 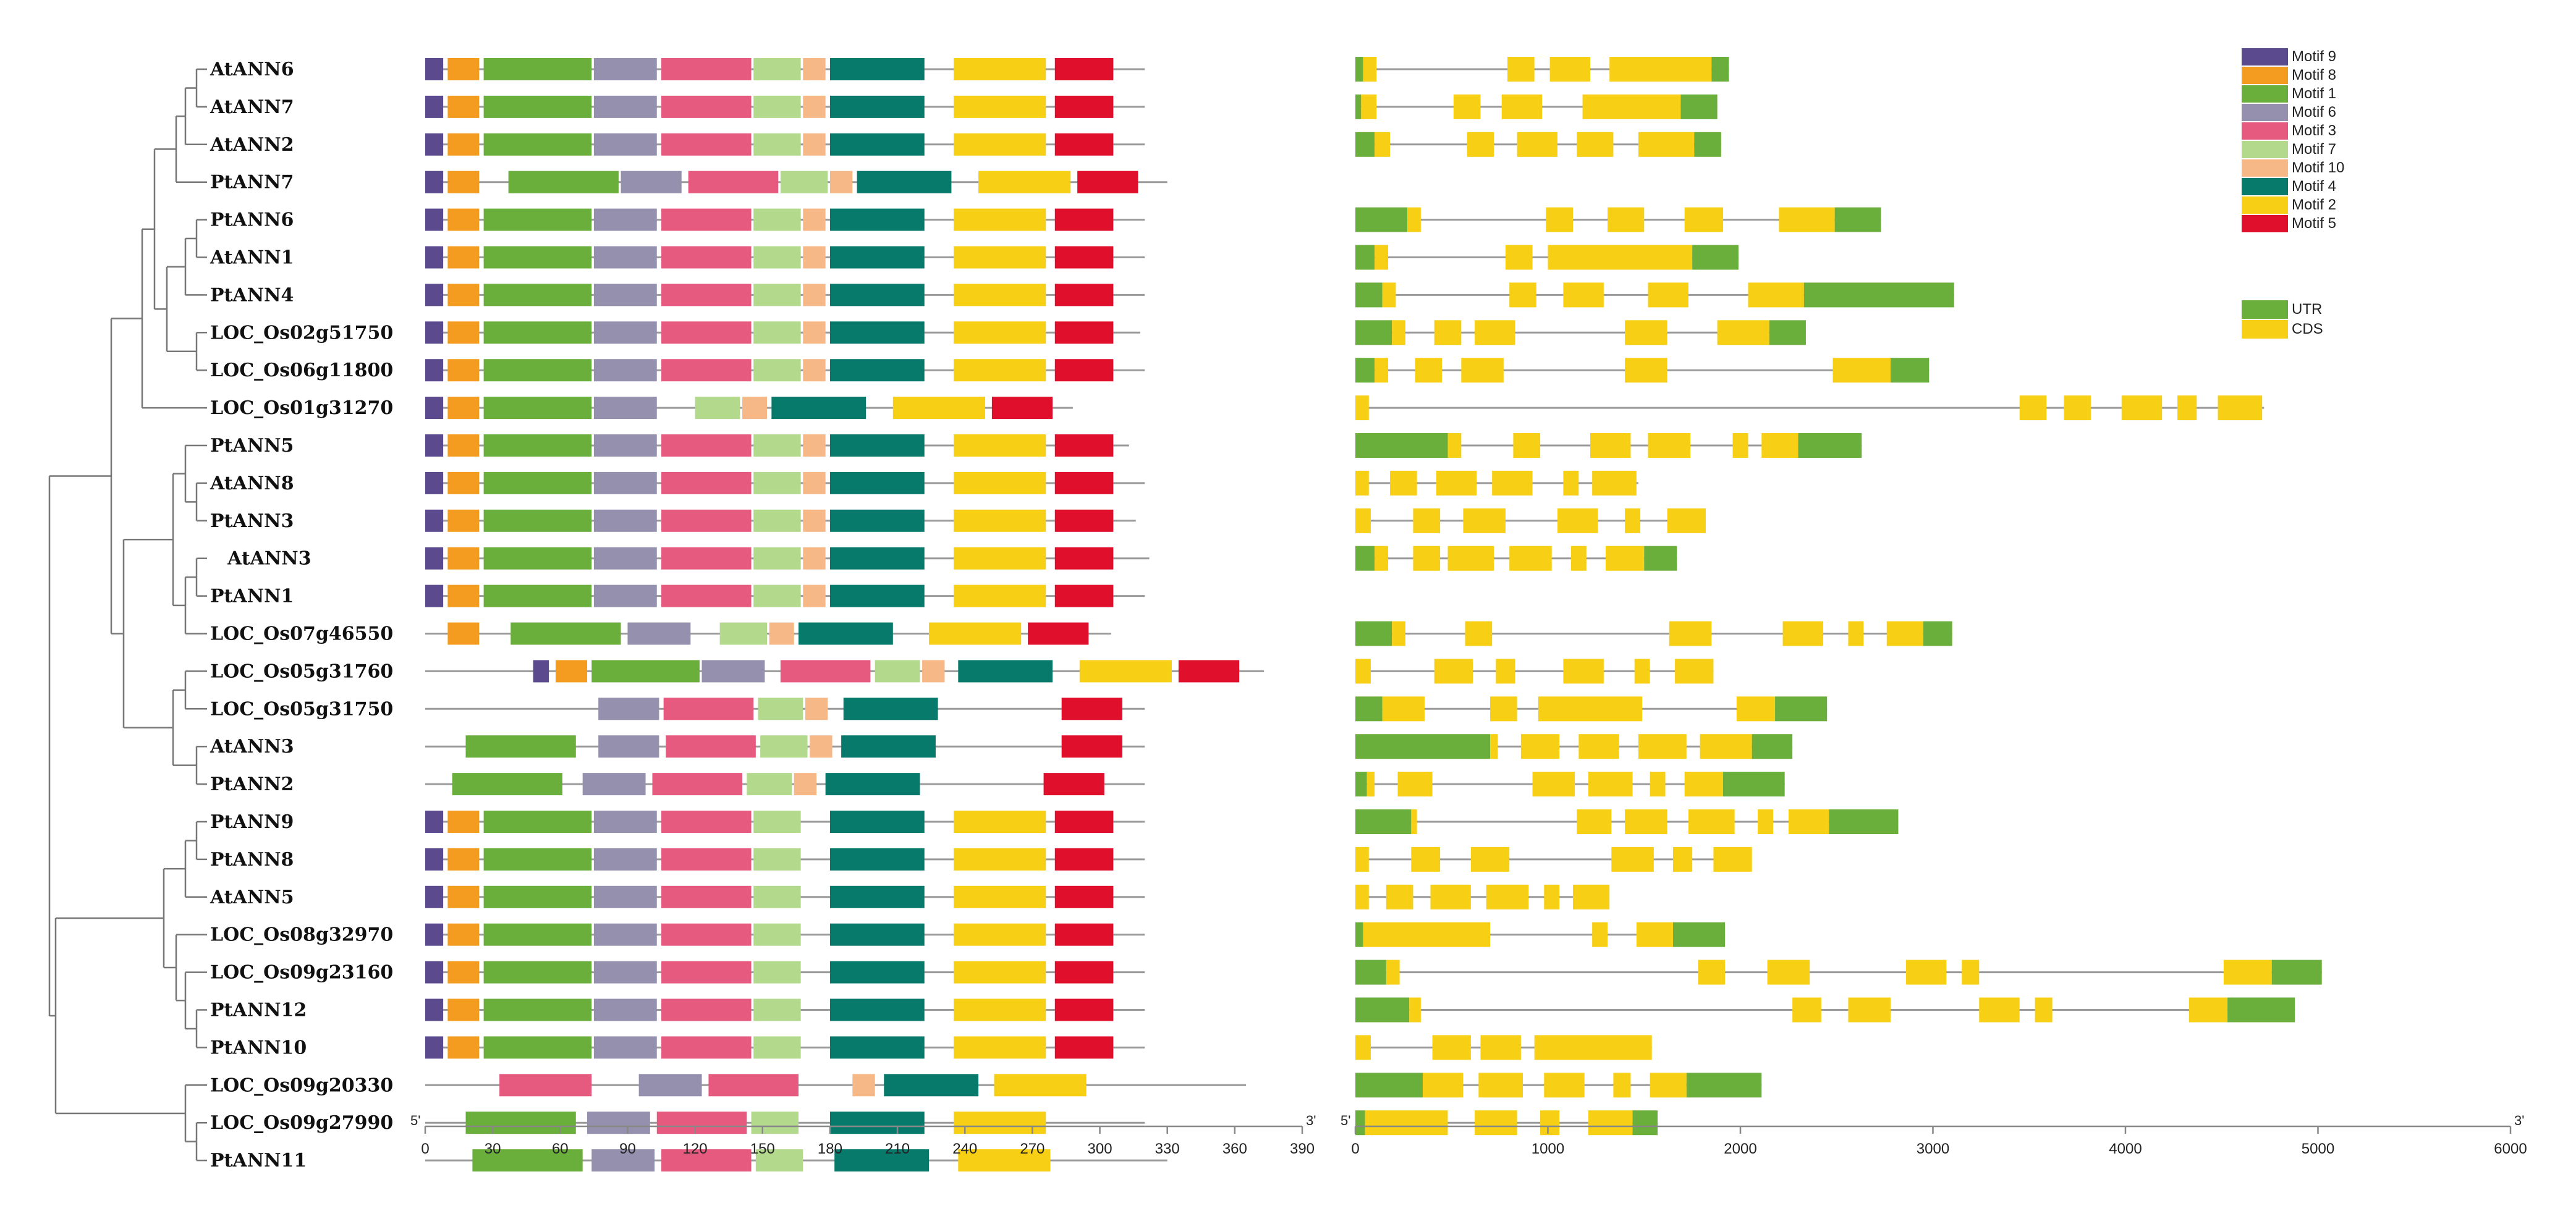 What do you see at coordinates (301, 371) in the screenshot?
I see `gene-label: LOC_Os06g11800` at bounding box center [301, 371].